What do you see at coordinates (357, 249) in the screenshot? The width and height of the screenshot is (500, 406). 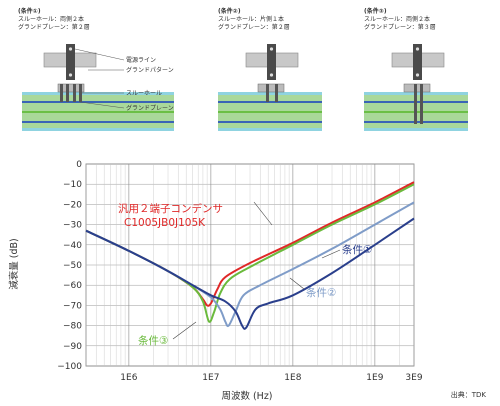 I see `annotation-cond1: 条件①` at bounding box center [357, 249].